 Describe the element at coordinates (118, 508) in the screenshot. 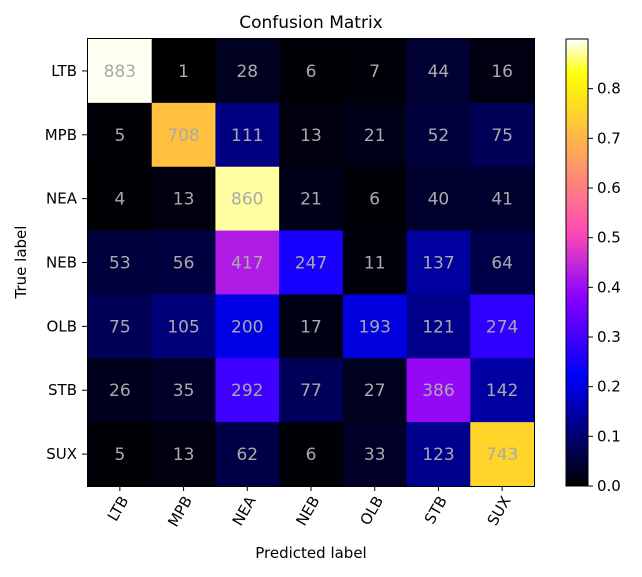

I see `x-tick-label: LTB` at that location.